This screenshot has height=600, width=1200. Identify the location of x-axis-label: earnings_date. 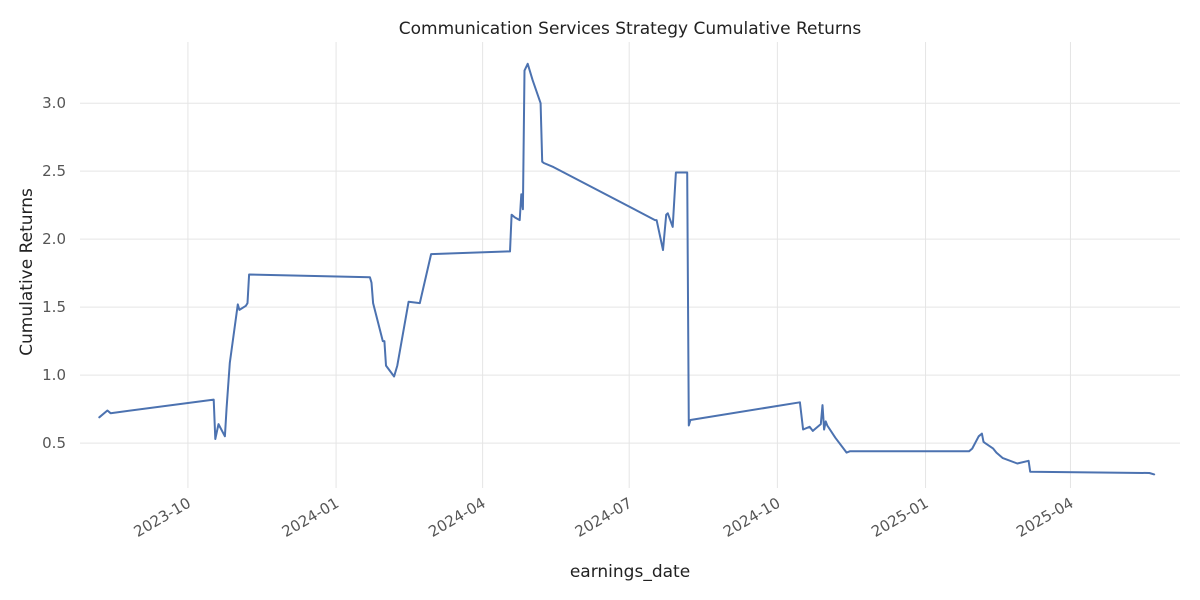
(630, 572).